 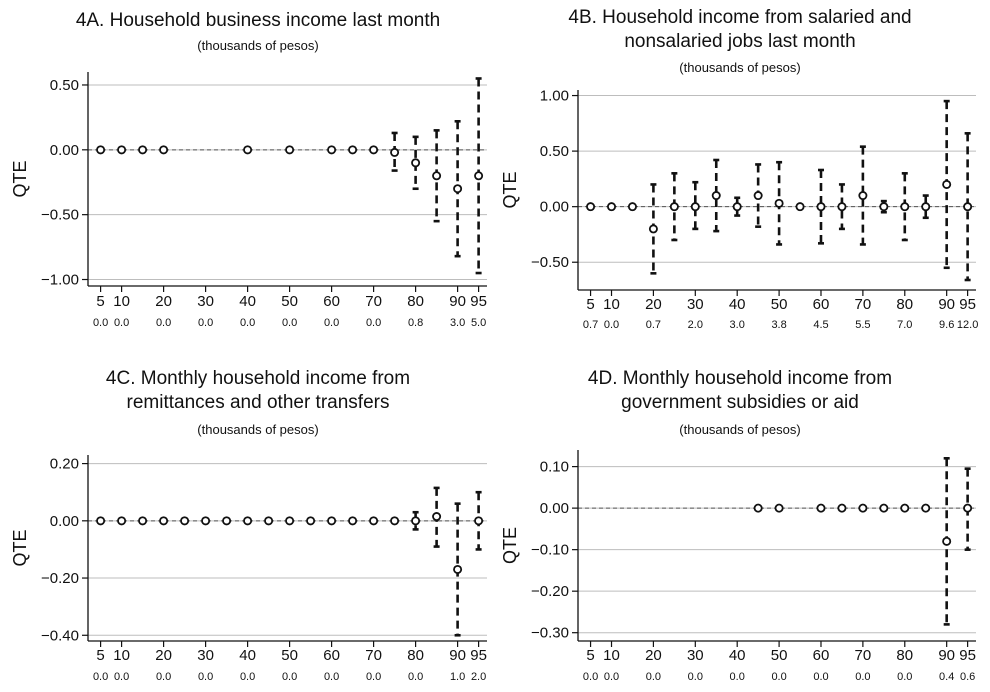 What do you see at coordinates (457, 677) in the screenshot?
I see `x-tick-sublabel: 1.0` at bounding box center [457, 677].